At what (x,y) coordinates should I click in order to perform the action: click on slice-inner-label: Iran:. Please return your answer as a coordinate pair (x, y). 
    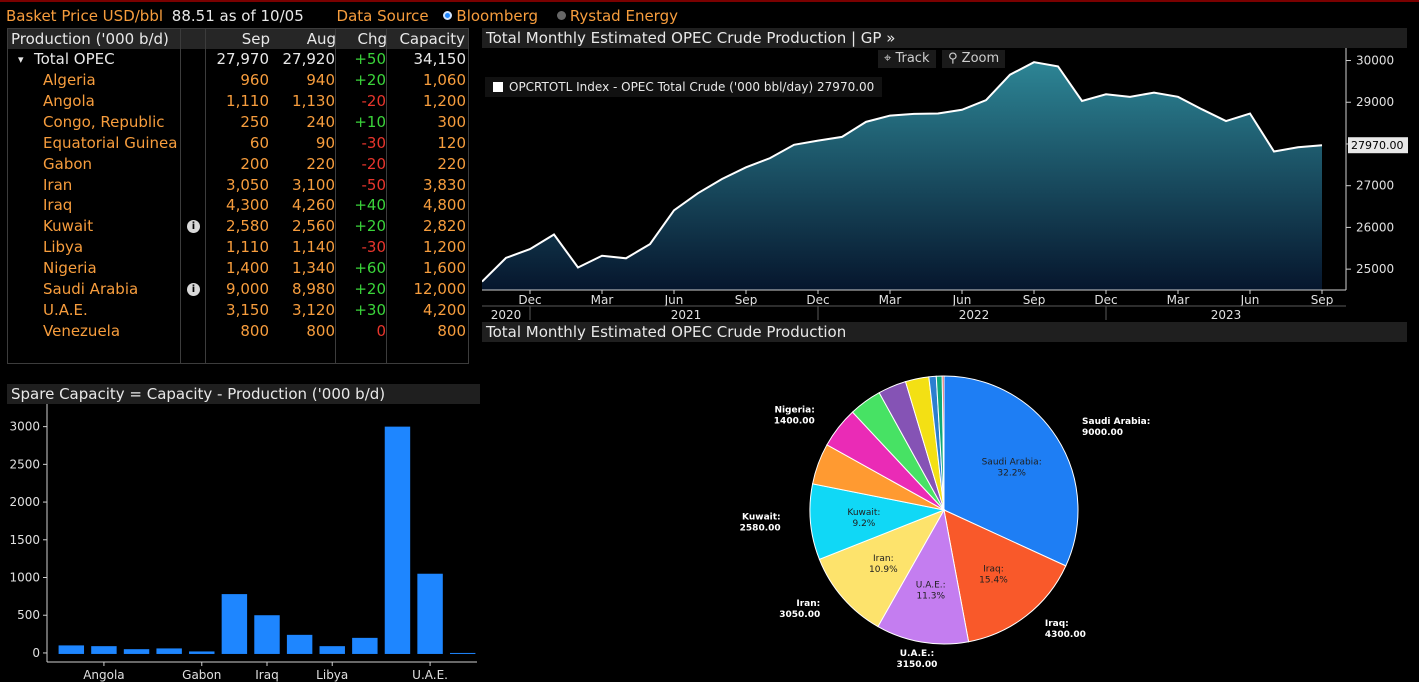
    Looking at the image, I should click on (883, 559).